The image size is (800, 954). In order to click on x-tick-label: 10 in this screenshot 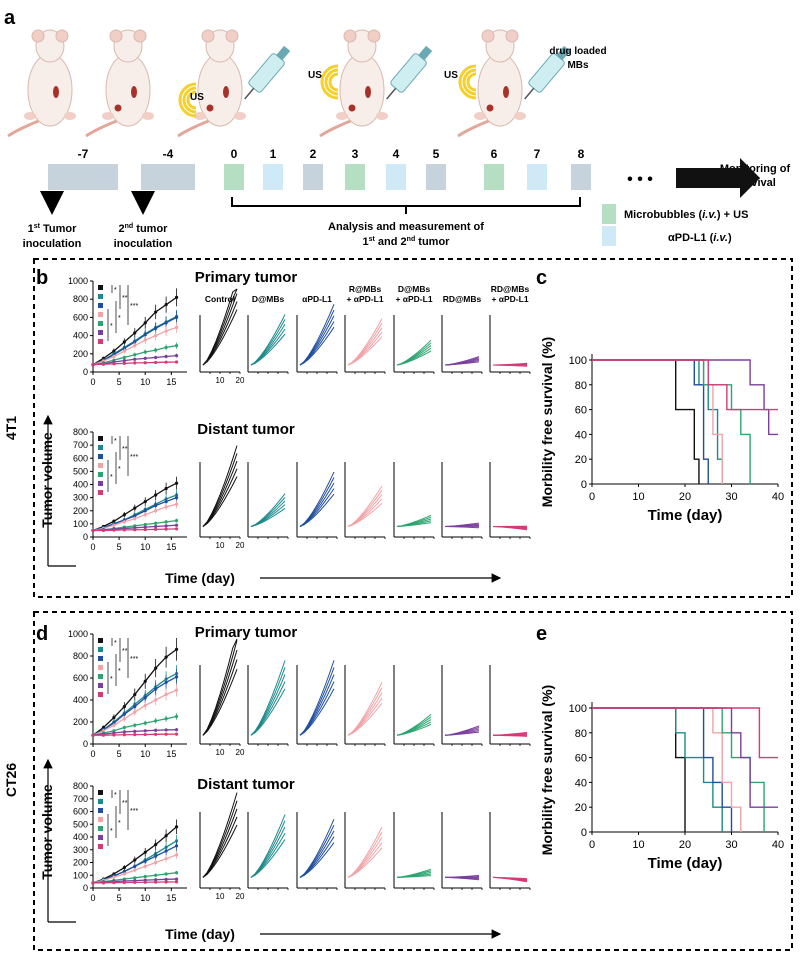, I will do `click(145, 547)`.